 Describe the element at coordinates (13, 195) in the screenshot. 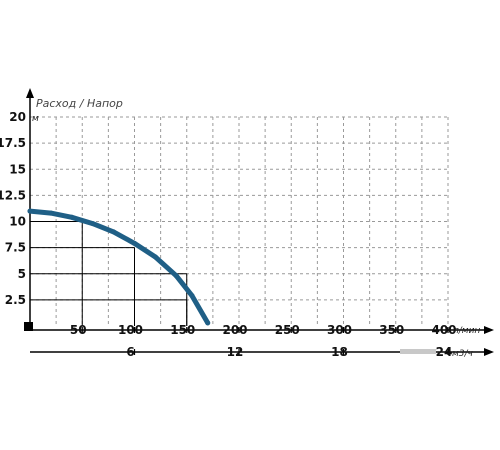

I see `y-tick-label: 12.5` at that location.